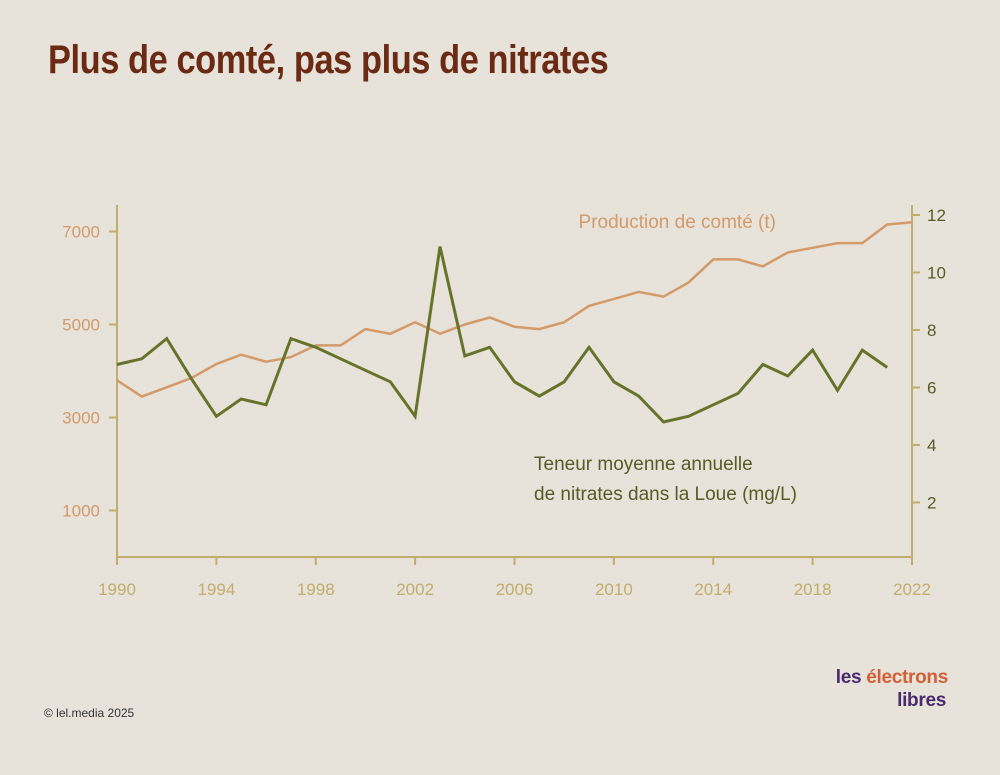  Describe the element at coordinates (614, 589) in the screenshot. I see `x-tick-label: 2010` at that location.